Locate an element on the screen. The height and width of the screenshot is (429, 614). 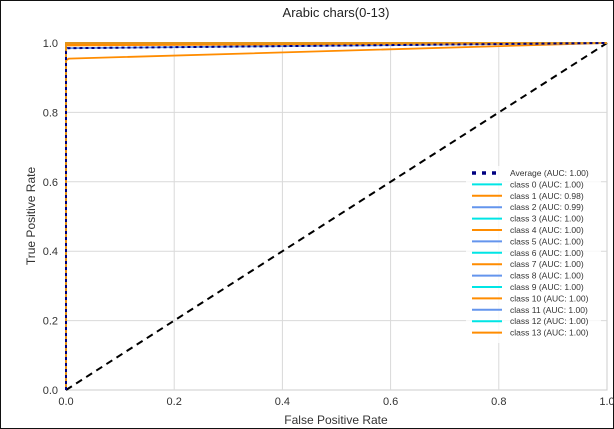
legend-label: class 3 (AUC: 1.00) is located at coordinates (547, 219).